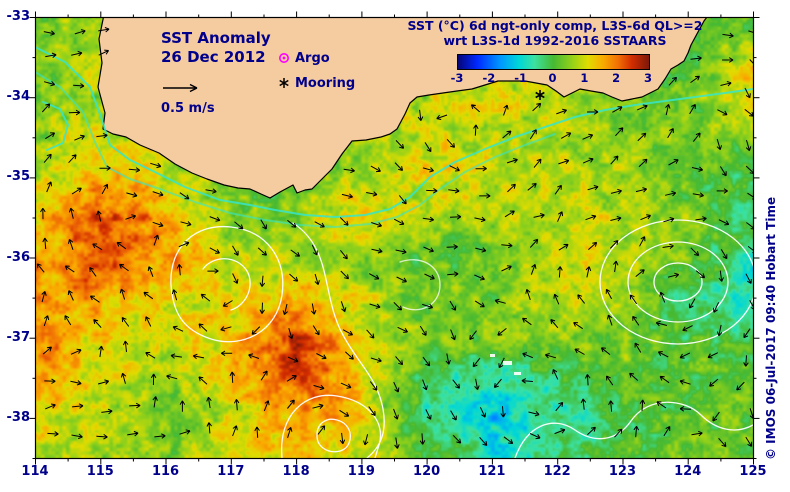 Image resolution: width=790 pixels, height=492 pixels. What do you see at coordinates (18, 257) in the screenshot?
I see `y-tick-label: -36` at bounding box center [18, 257].